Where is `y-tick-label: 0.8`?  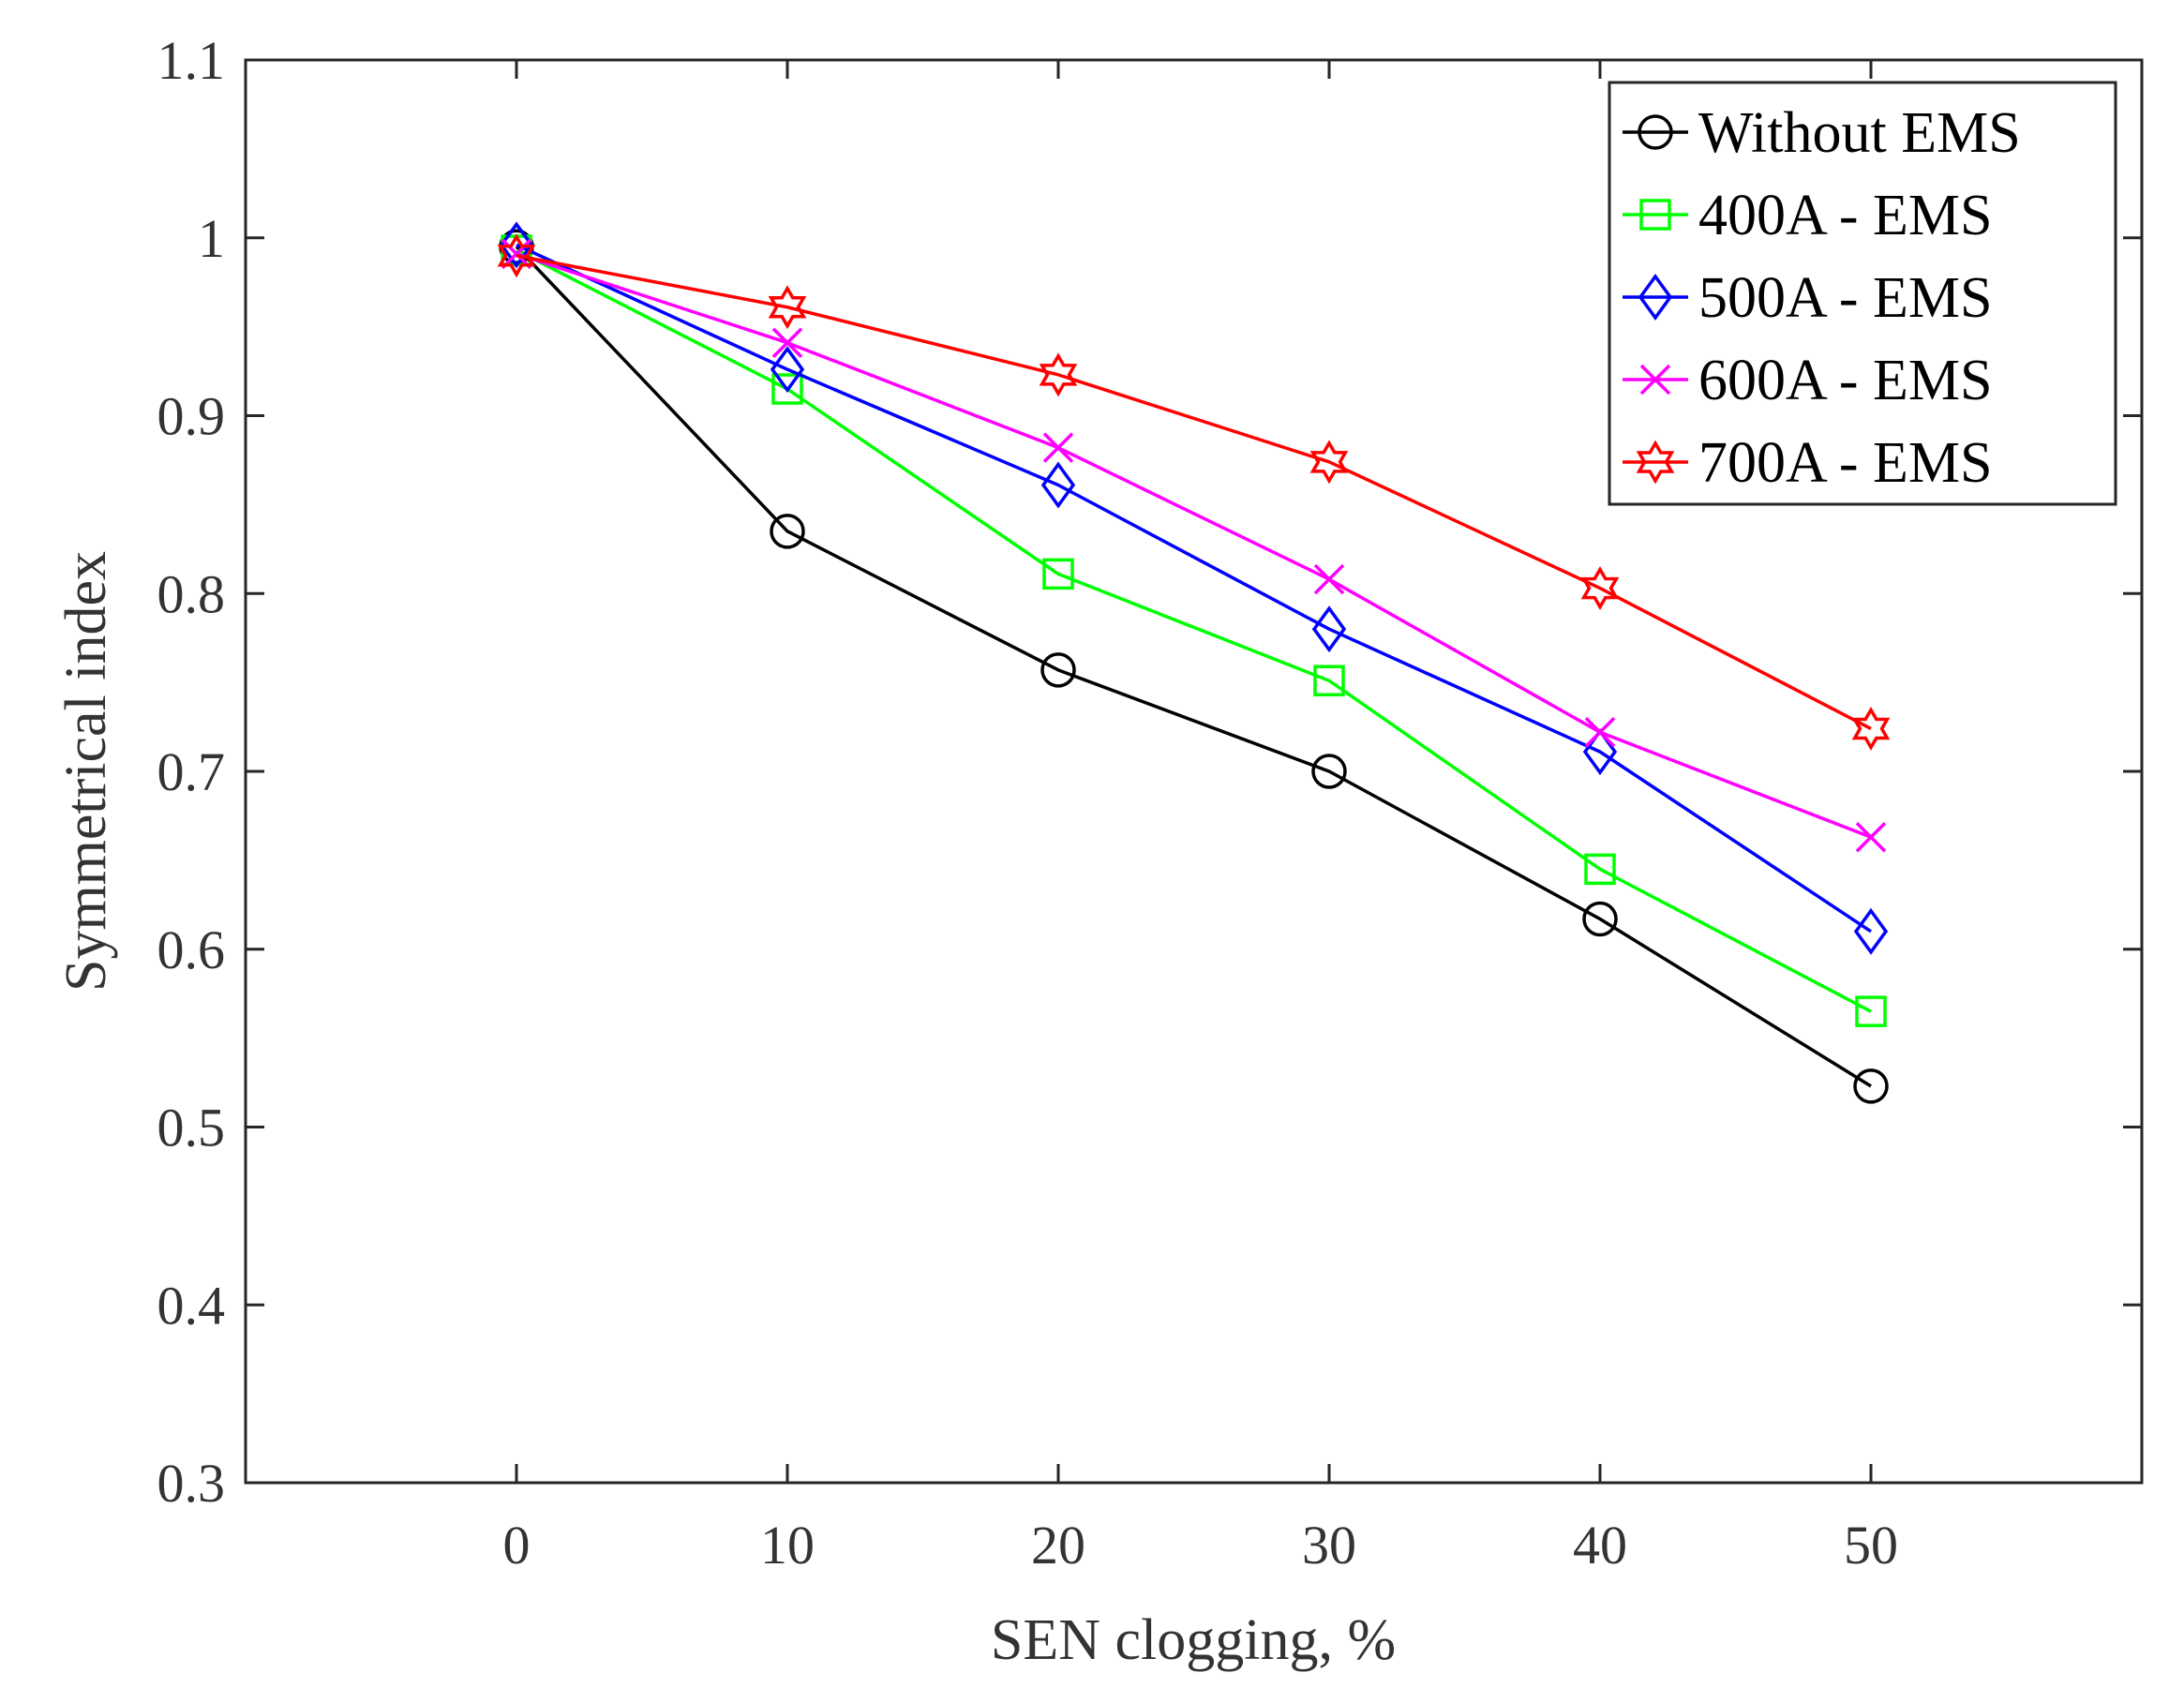 y-tick-label: 0.8 is located at coordinates (191, 593).